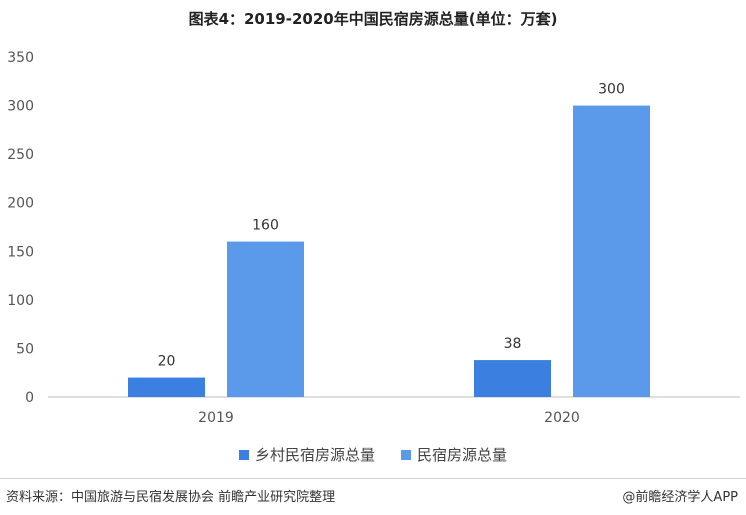 This screenshot has width=746, height=515. I want to click on y-tick-label: 200, so click(20, 204).